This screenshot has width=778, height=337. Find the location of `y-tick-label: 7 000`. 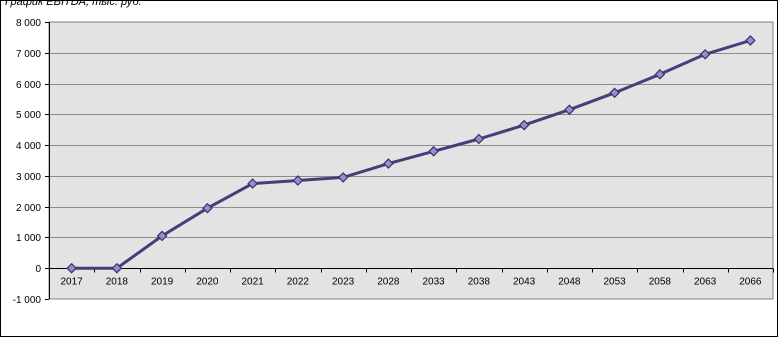

y-tick-label: 7 000 is located at coordinates (28, 54).